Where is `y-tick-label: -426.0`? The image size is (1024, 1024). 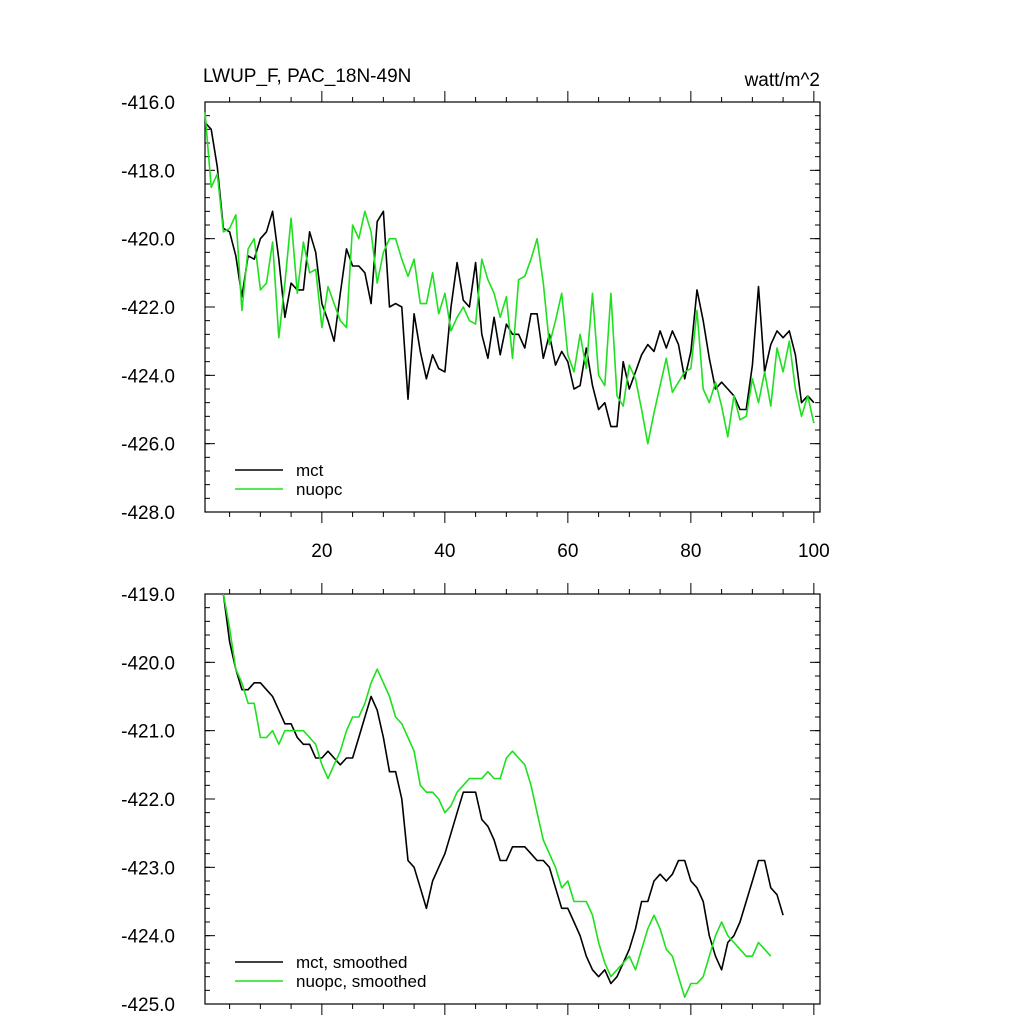
y-tick-label: -426.0 is located at coordinates (148, 445).